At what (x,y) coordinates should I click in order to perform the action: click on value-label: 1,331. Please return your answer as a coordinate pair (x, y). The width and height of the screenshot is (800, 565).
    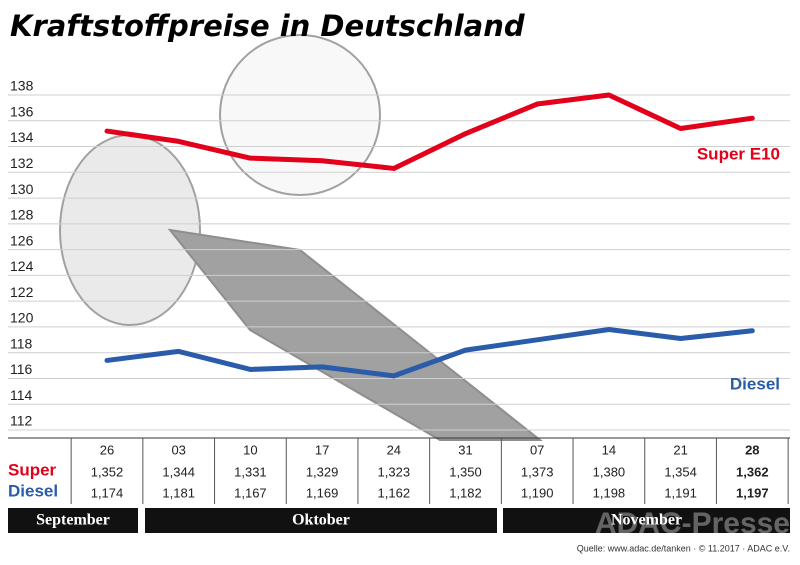
    Looking at the image, I should click on (250, 471).